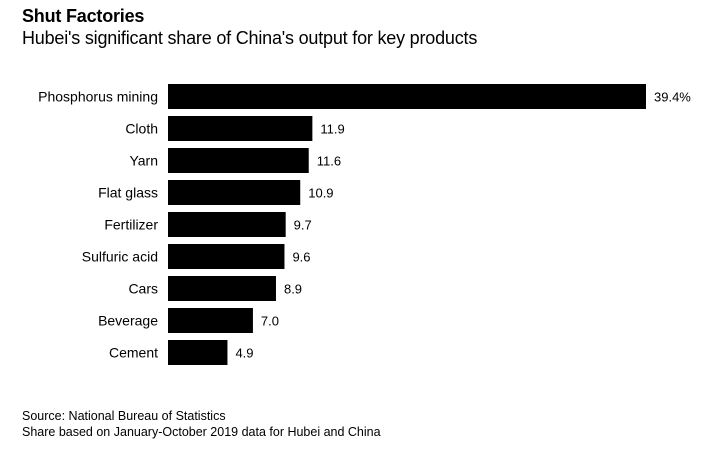 This screenshot has width=714, height=454. Describe the element at coordinates (120, 257) in the screenshot. I see `category-label: Sulfuric acid` at that location.